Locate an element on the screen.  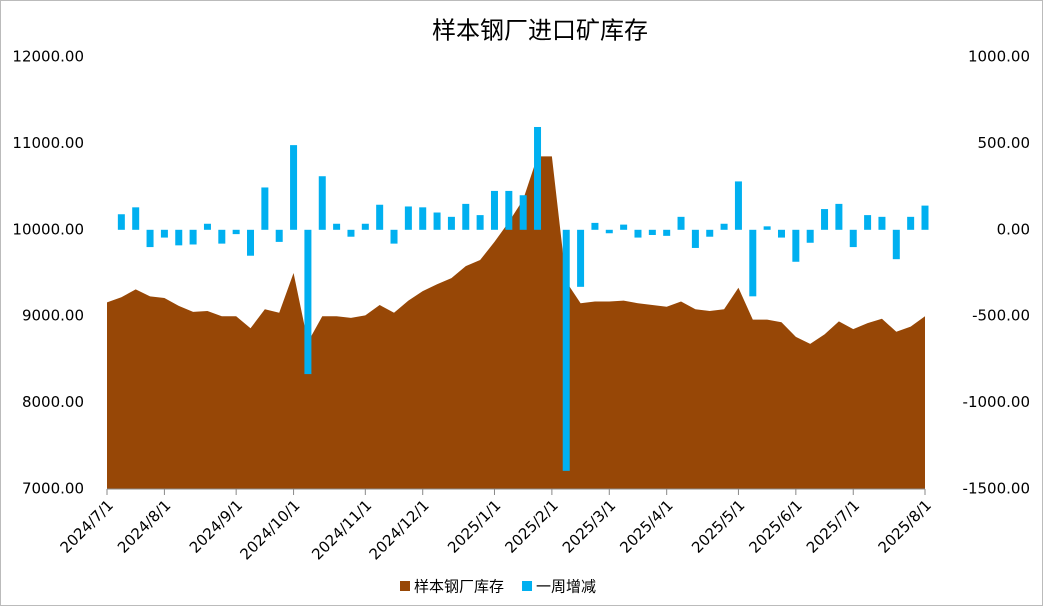
y2-tick-label: -1000.00 is located at coordinates (996, 402).